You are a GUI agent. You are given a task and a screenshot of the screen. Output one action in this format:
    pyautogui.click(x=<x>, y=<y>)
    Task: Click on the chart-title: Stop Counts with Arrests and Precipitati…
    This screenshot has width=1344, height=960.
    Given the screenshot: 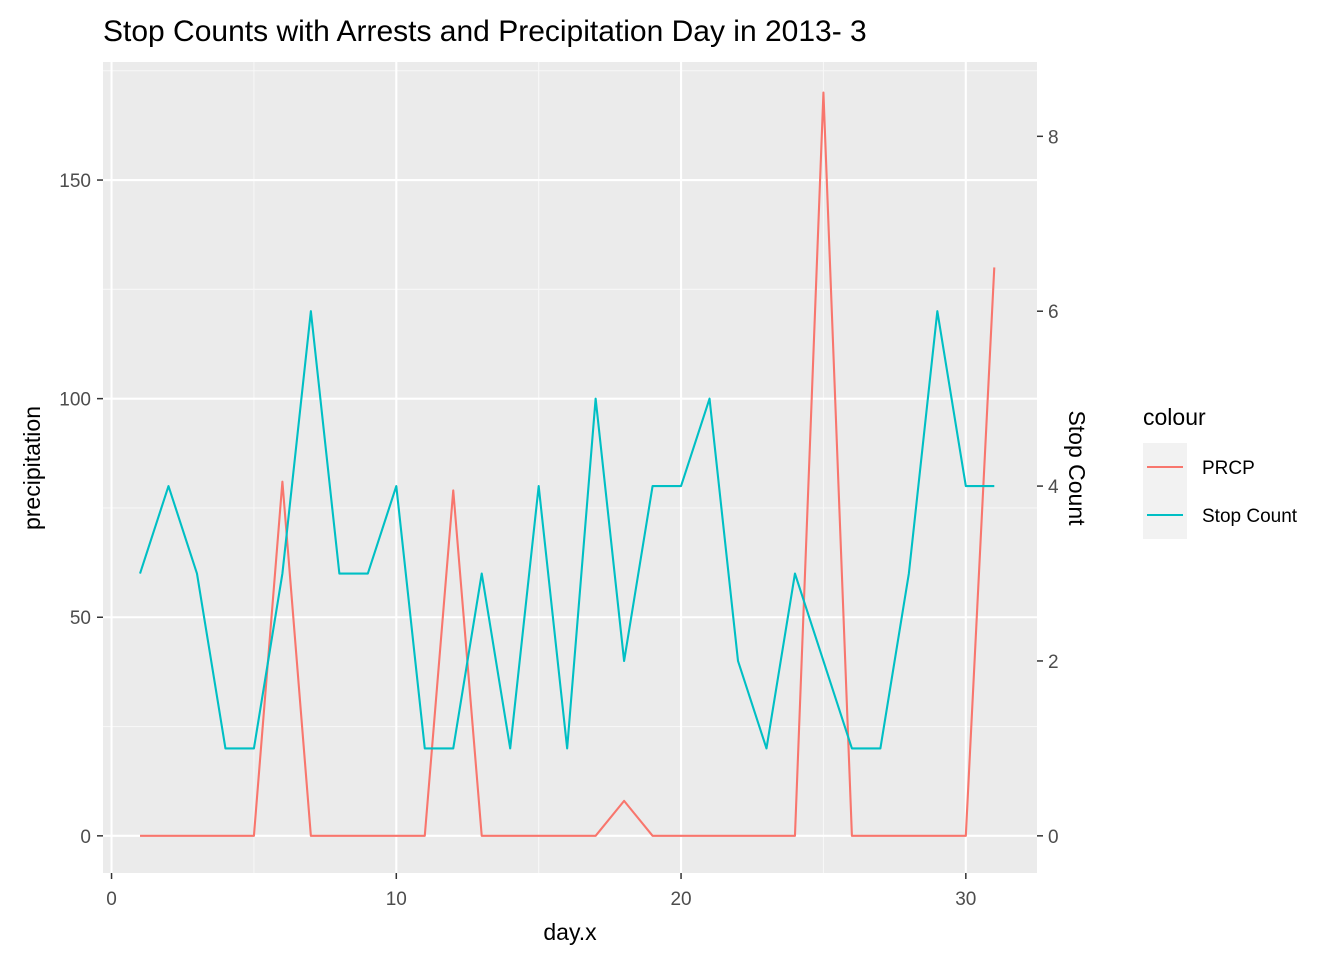 What is the action you would take?
    pyautogui.click(x=485, y=31)
    